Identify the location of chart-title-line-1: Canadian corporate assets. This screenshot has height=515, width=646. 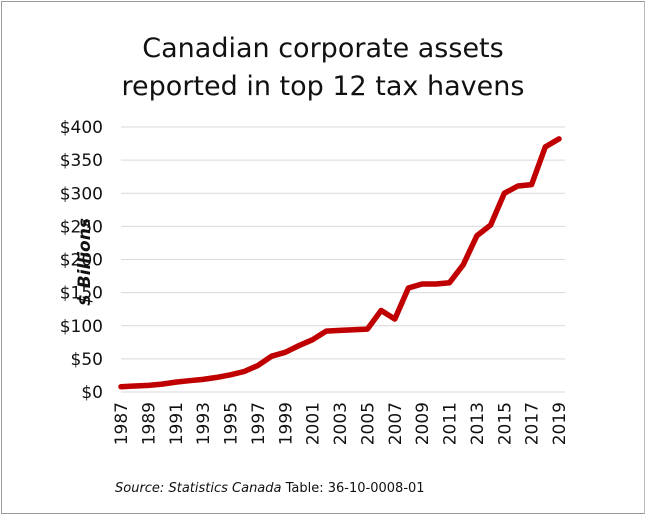
(323, 48).